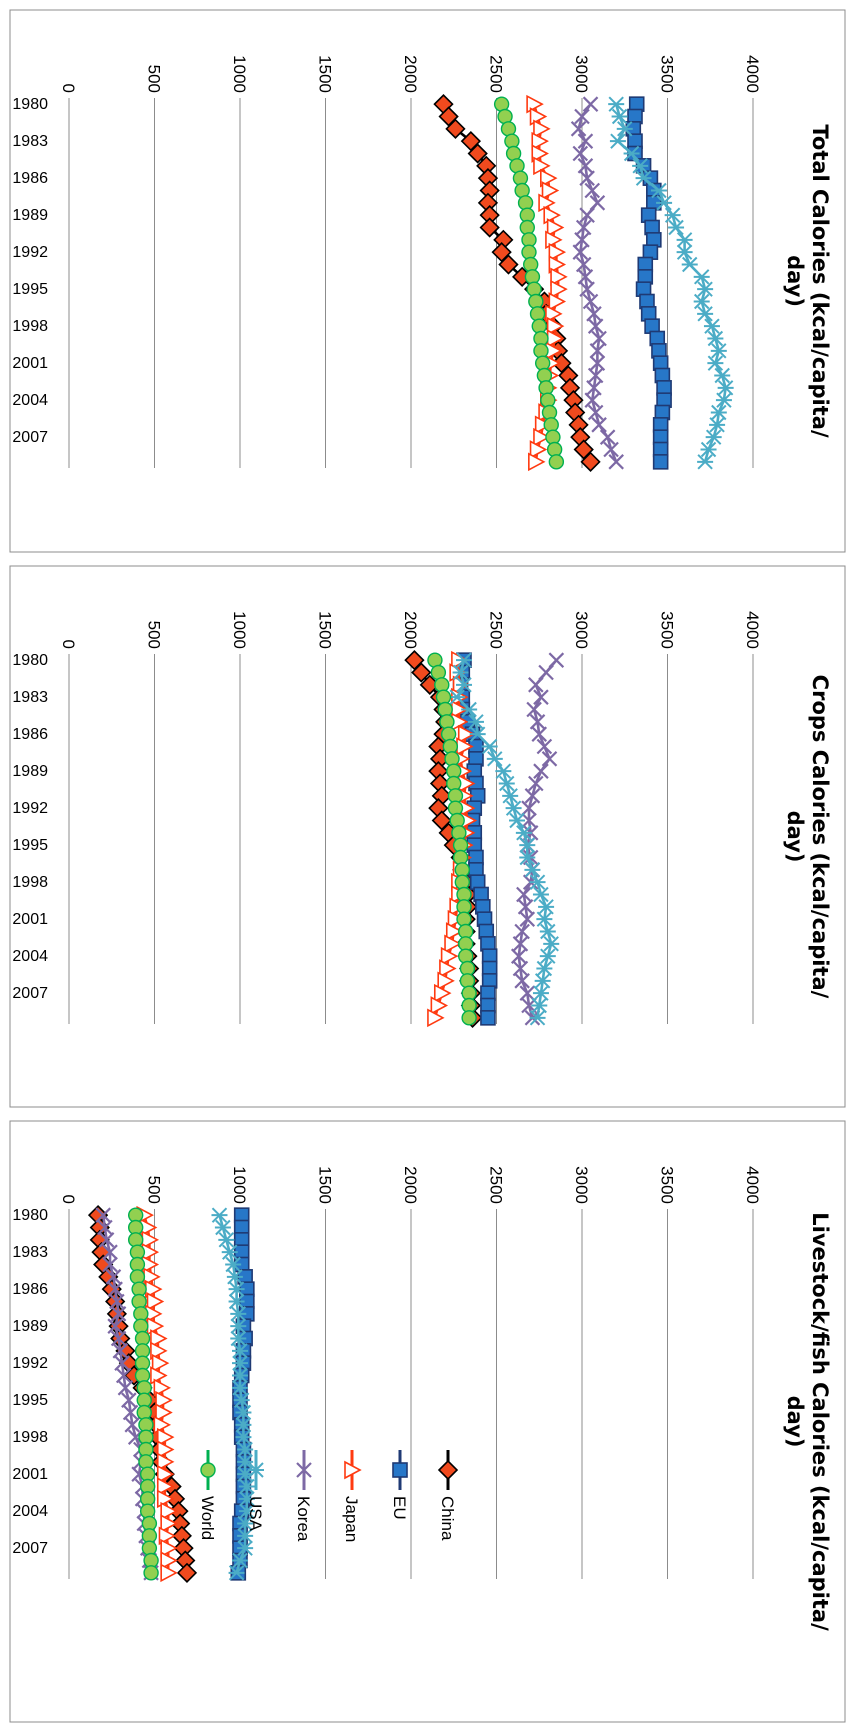 The image size is (846, 1733). I want to click on legend-entry-world: World, so click(207, 1495).